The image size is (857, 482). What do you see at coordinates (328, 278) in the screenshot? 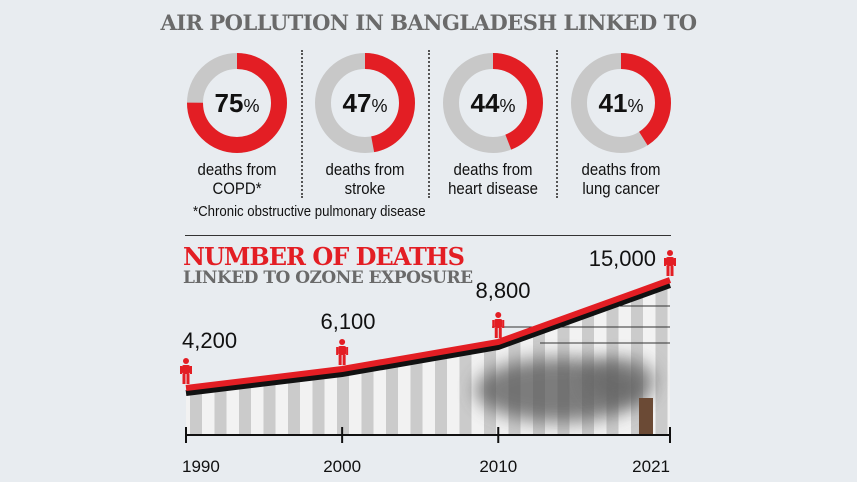
I see `chart-subtitle: LINKED TO OZONE EXPOSURE` at bounding box center [328, 278].